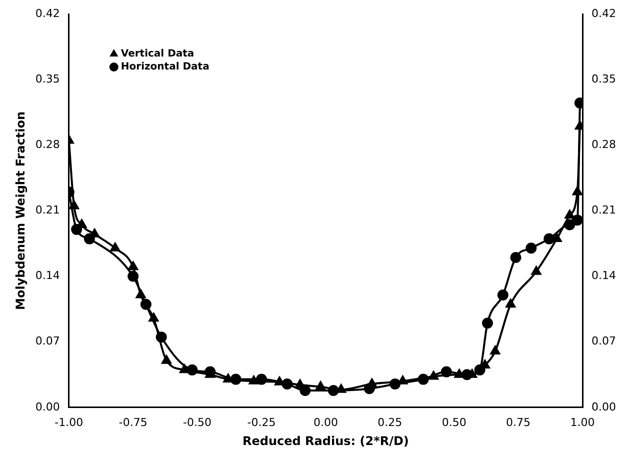 The image size is (639, 457). Describe the element at coordinates (518, 422) in the screenshot. I see `x-tick-label: 0.75` at that location.